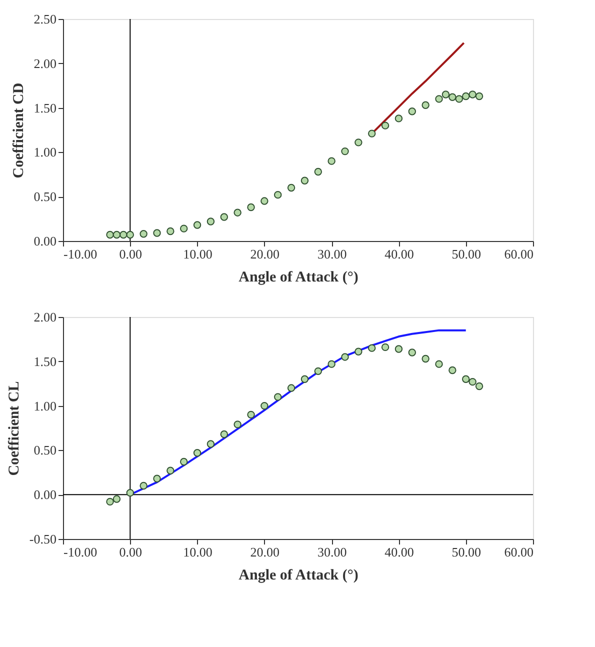 This screenshot has height=647, width=595. Describe the element at coordinates (14, 428) in the screenshot. I see `y-axis-title: Coefficient CL` at that location.